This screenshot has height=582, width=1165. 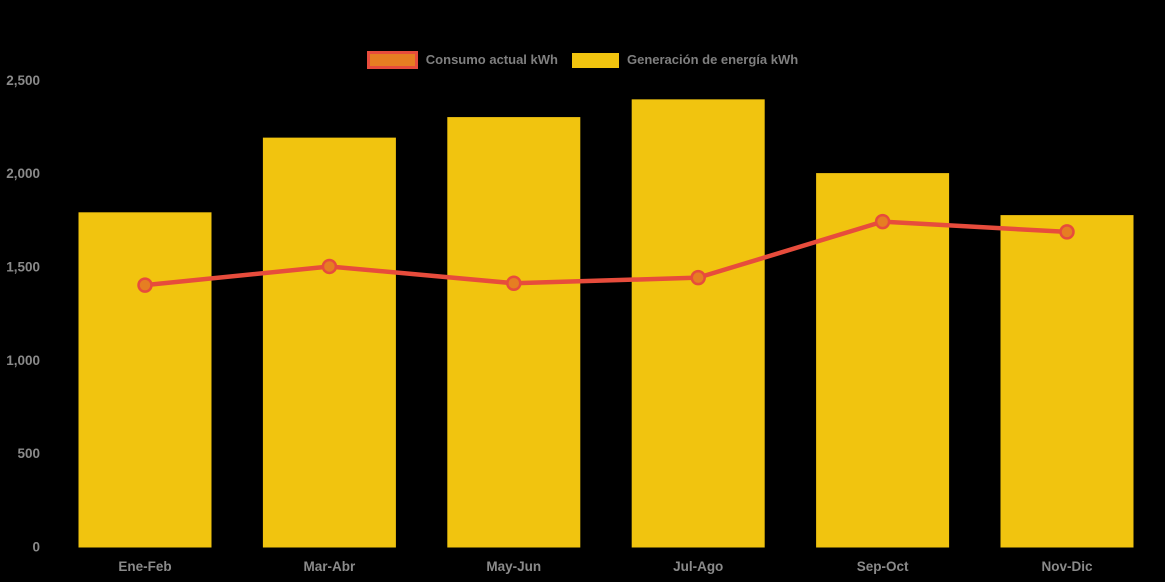 What do you see at coordinates (698, 566) in the screenshot?
I see `x-label-Jul-Ago: Jul-Ago` at bounding box center [698, 566].